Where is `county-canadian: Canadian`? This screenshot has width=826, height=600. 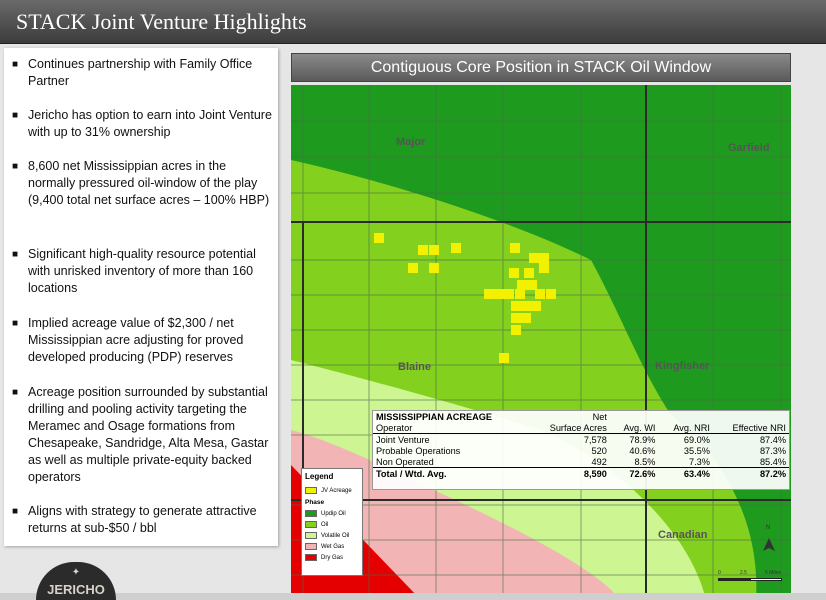 county-canadian: Canadian is located at coordinates (683, 535).